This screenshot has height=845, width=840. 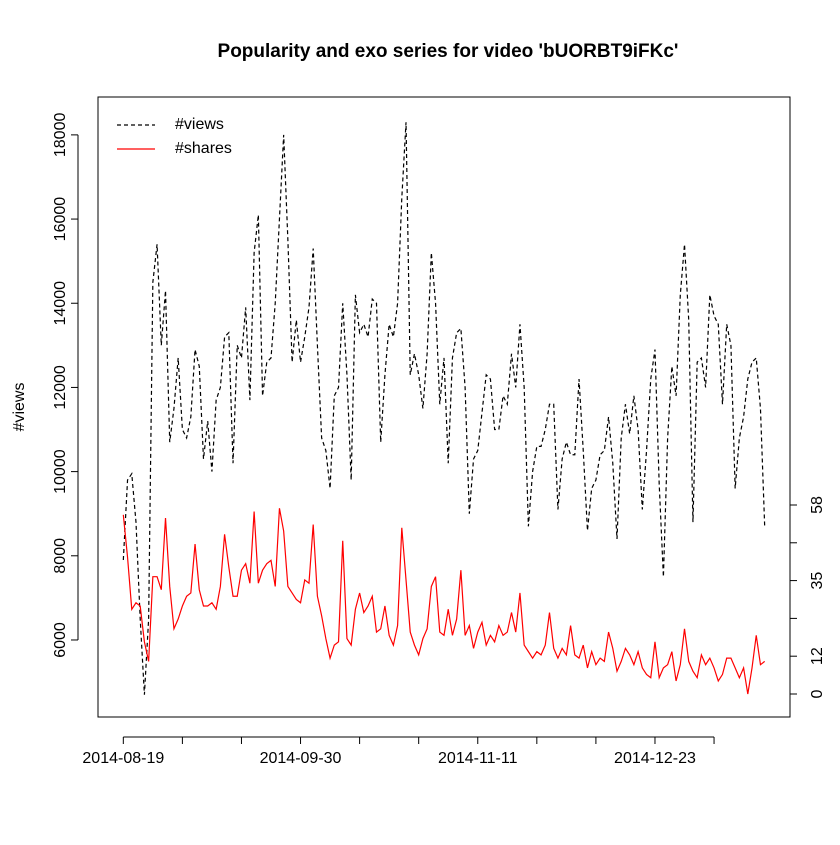 I want to click on x-tick-label: 2014-09-30, so click(x=301, y=758).